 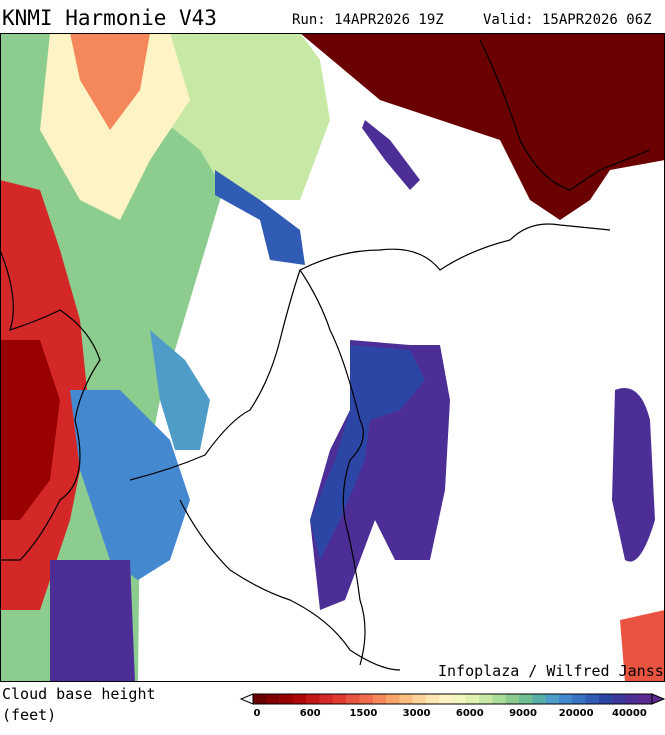 I want to click on cloud-field-purple, so click(x=92, y=621).